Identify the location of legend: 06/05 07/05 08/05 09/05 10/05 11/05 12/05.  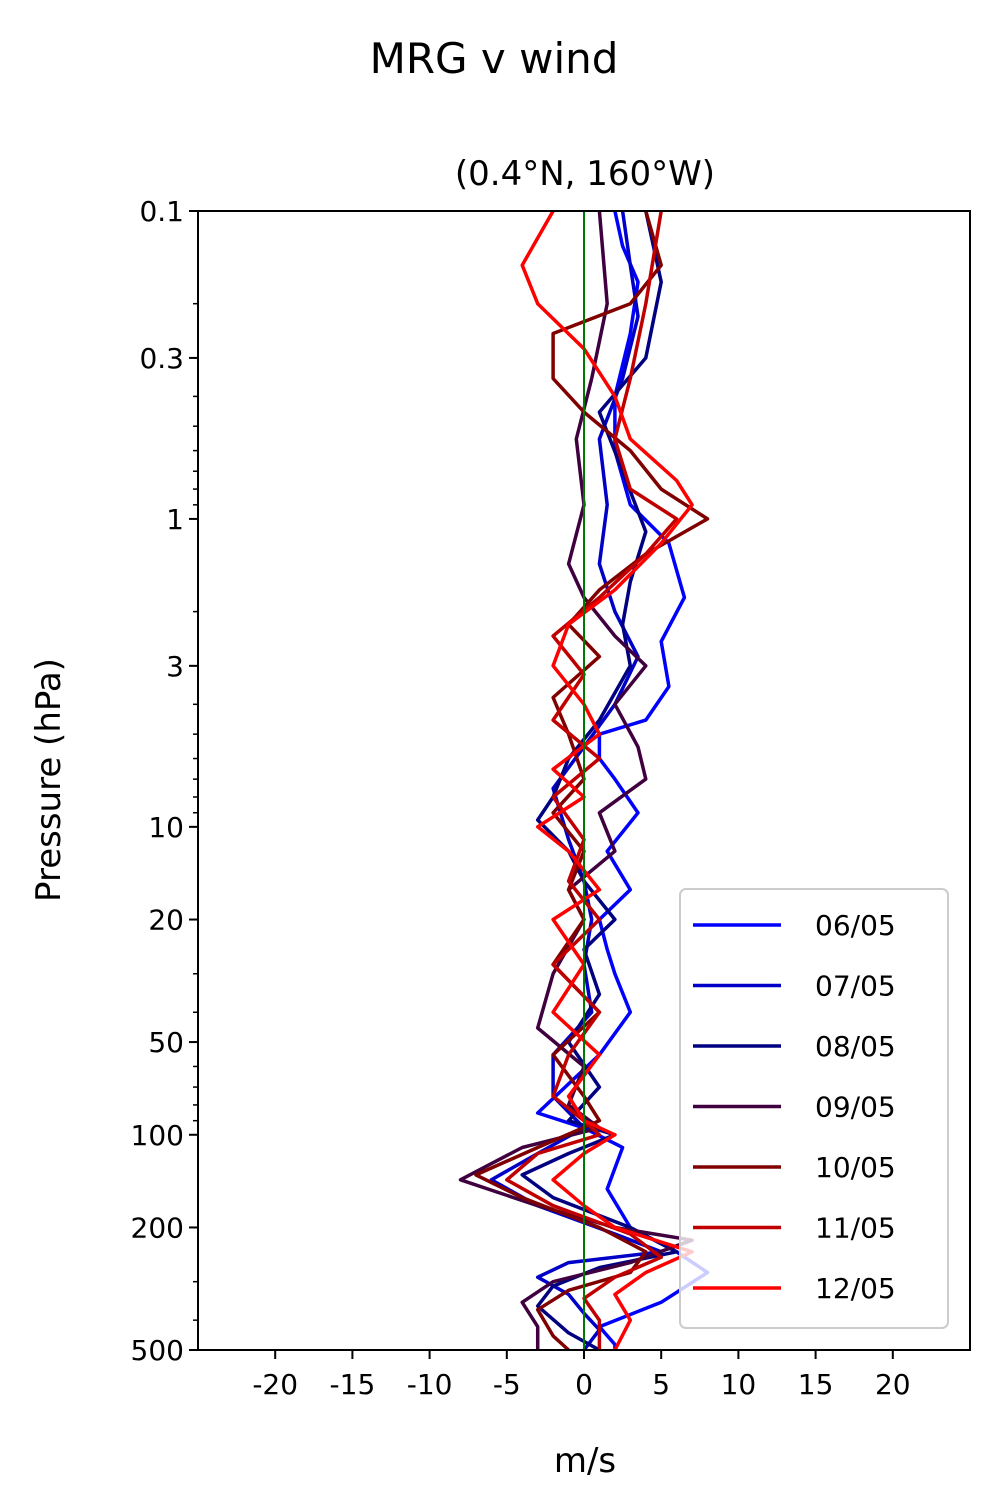
(814, 1108).